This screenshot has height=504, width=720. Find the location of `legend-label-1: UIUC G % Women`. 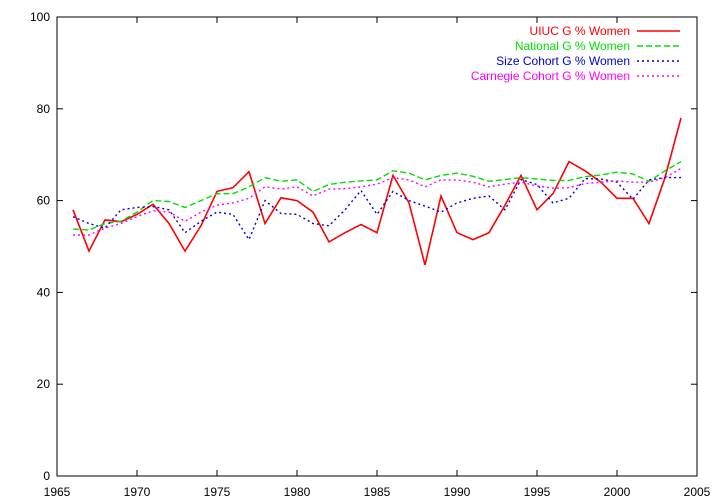

legend-label-1: UIUC G % Women is located at coordinates (580, 31).